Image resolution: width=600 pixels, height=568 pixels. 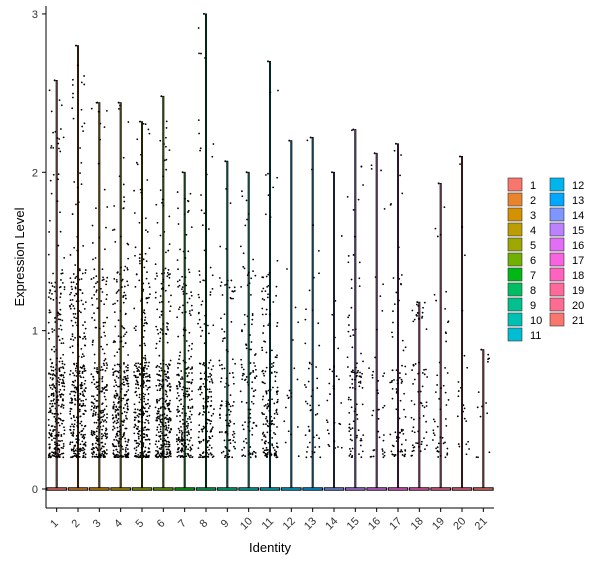 What do you see at coordinates (269, 520) in the screenshot?
I see `x-ticks: 1 2 3 4 5 6 7 8 9 10 11 12 13 14 15 16 17 18 19 20 21` at bounding box center [269, 520].